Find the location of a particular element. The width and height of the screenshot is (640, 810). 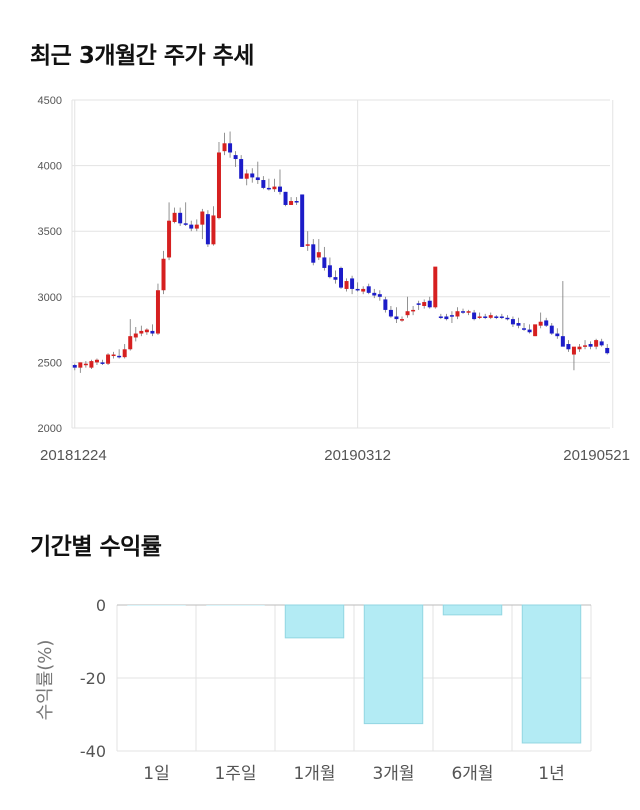

bar-y-tick-label: -20 is located at coordinates (93, 678).